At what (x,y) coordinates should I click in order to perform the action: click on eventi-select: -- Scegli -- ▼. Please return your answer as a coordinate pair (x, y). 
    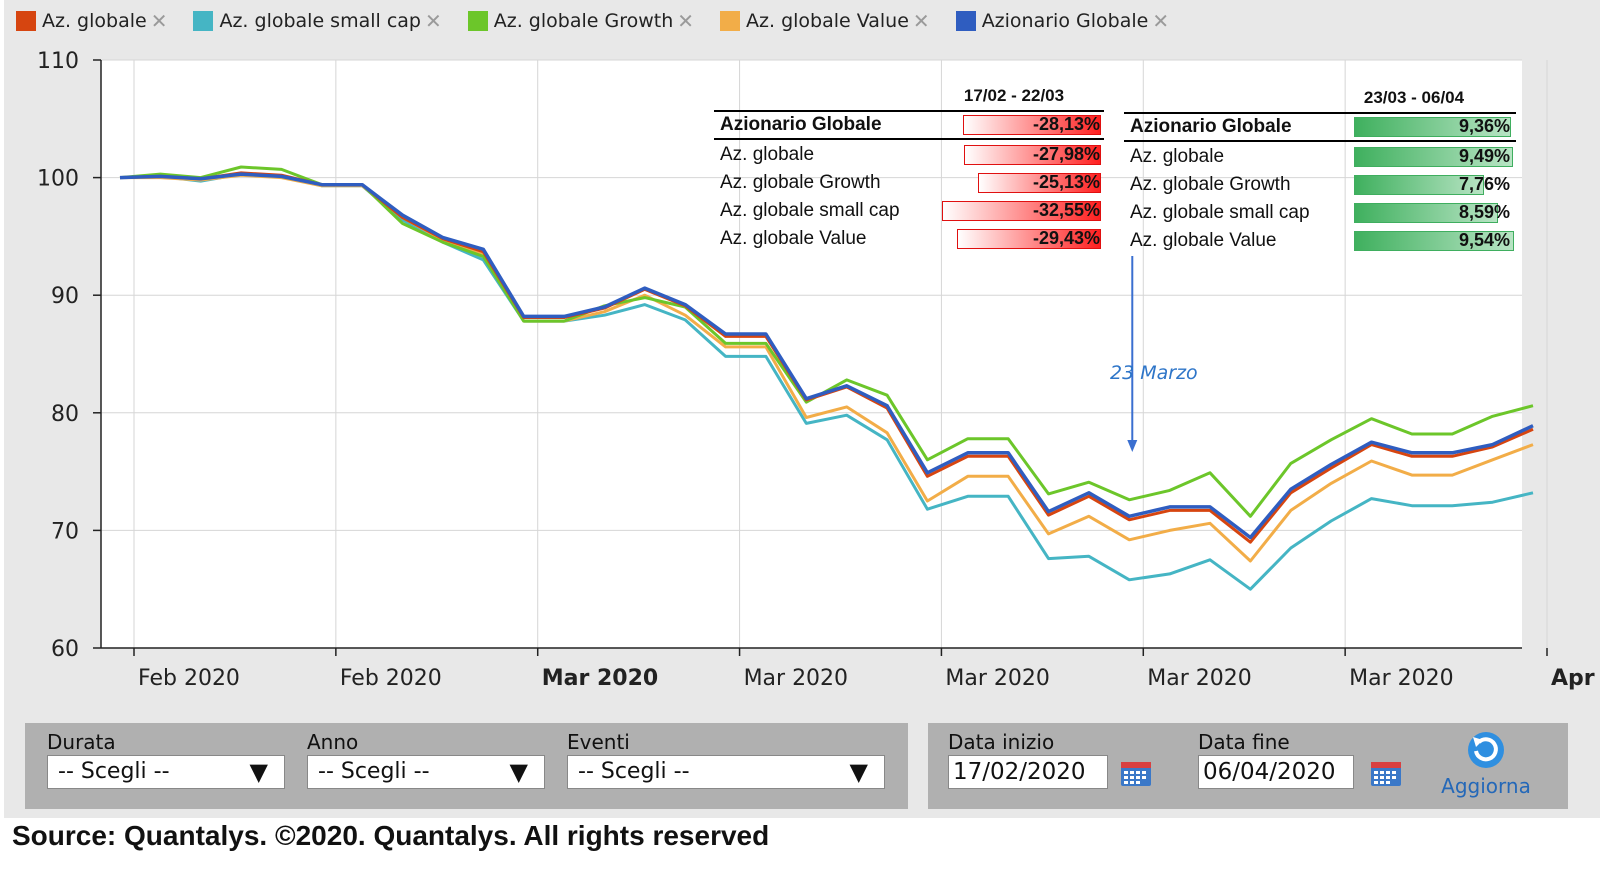
    Looking at the image, I should click on (726, 772).